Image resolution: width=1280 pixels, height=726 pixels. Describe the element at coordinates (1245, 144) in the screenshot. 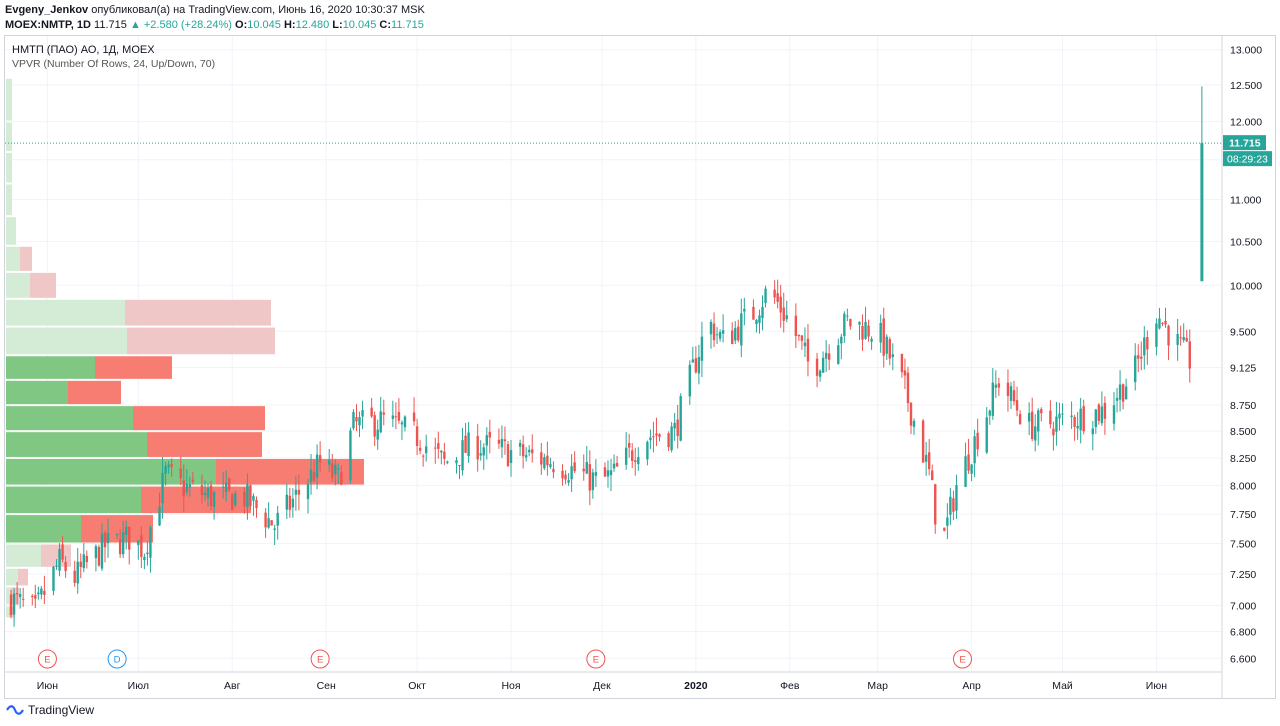

I see `last-price-tag-label: 11.715` at that location.